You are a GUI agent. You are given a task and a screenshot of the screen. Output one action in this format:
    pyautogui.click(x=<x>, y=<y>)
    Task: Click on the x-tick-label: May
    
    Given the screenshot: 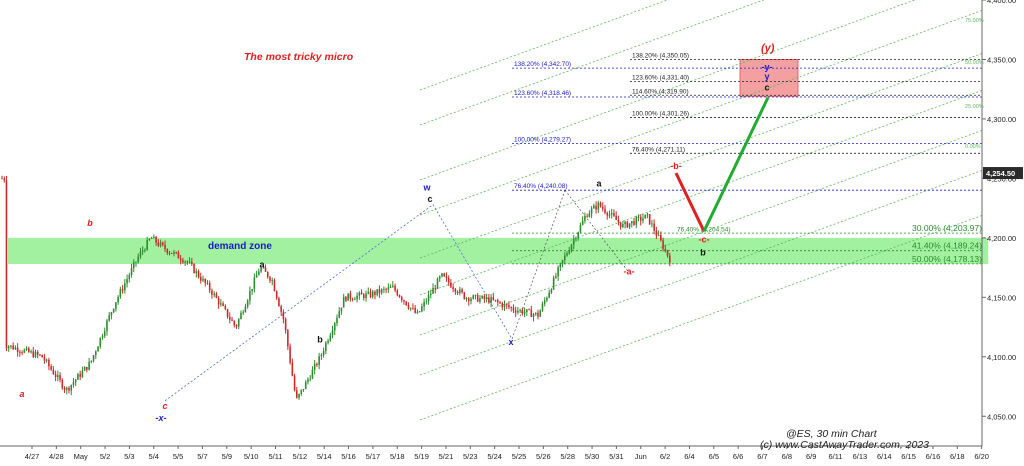 What is the action you would take?
    pyautogui.click(x=81, y=456)
    